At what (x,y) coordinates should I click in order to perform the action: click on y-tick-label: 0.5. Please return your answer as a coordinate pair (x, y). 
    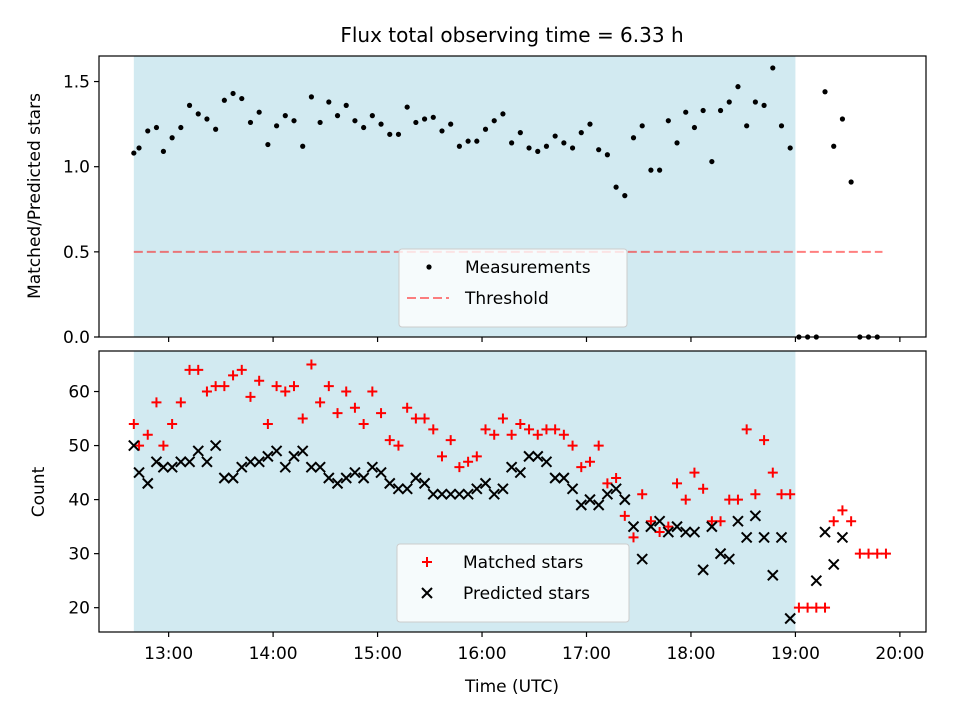
    Looking at the image, I should click on (76, 253).